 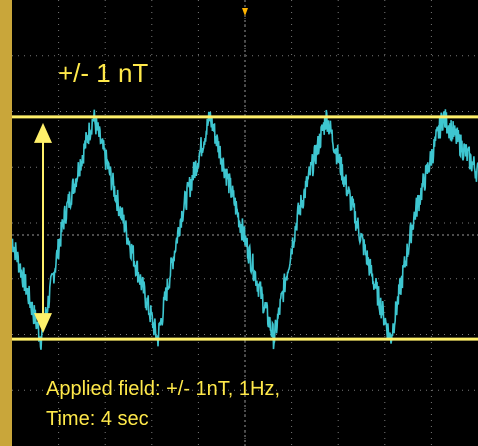 I want to click on trigger-marker-icon, so click(x=245, y=12).